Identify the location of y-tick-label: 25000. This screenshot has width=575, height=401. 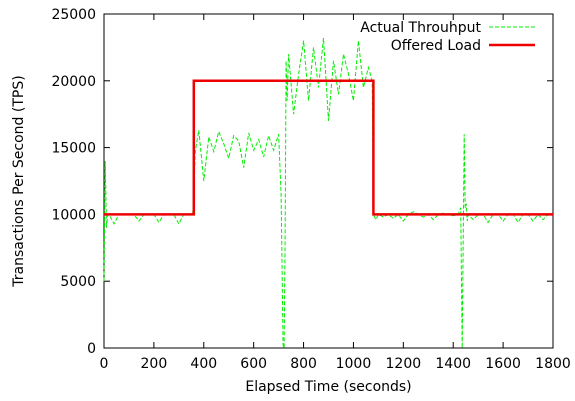
(73, 15).